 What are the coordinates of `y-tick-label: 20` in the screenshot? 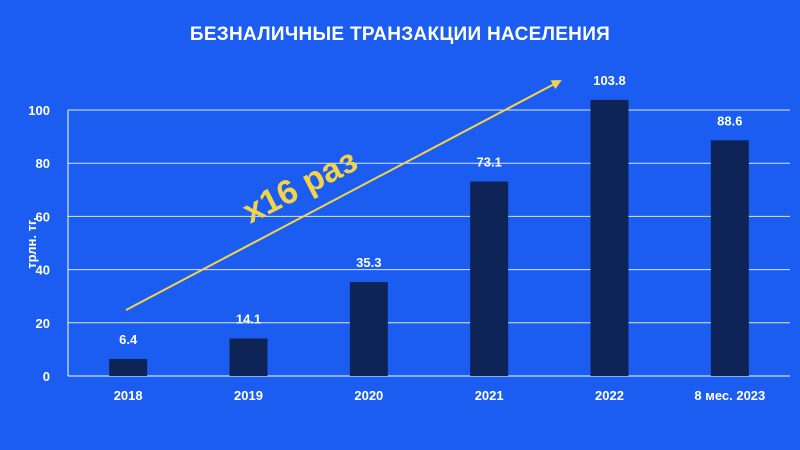 It's located at (43, 323).